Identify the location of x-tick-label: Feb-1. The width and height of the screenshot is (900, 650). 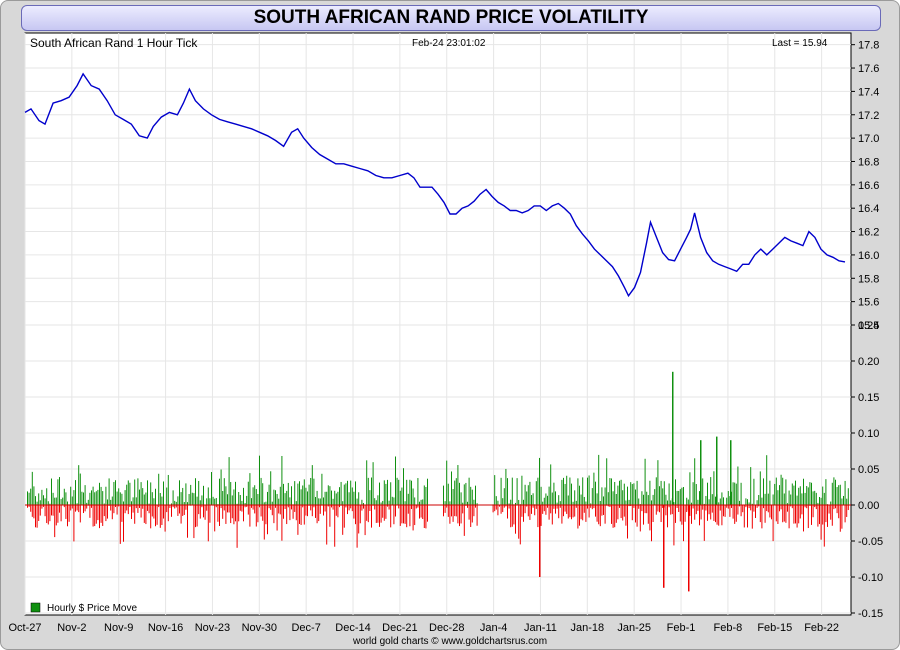
(681, 628).